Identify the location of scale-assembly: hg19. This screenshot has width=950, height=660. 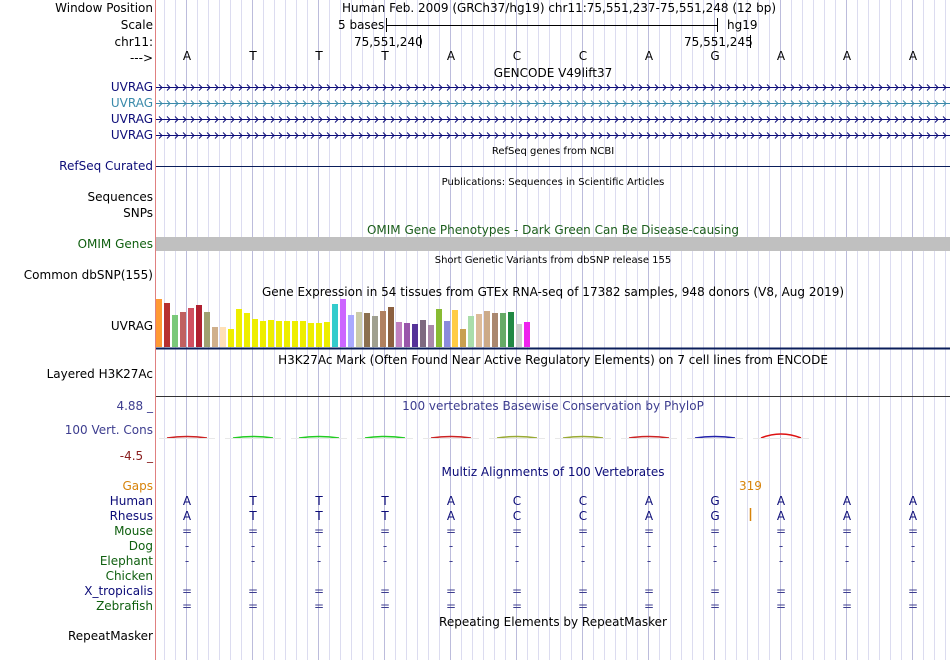
(742, 25).